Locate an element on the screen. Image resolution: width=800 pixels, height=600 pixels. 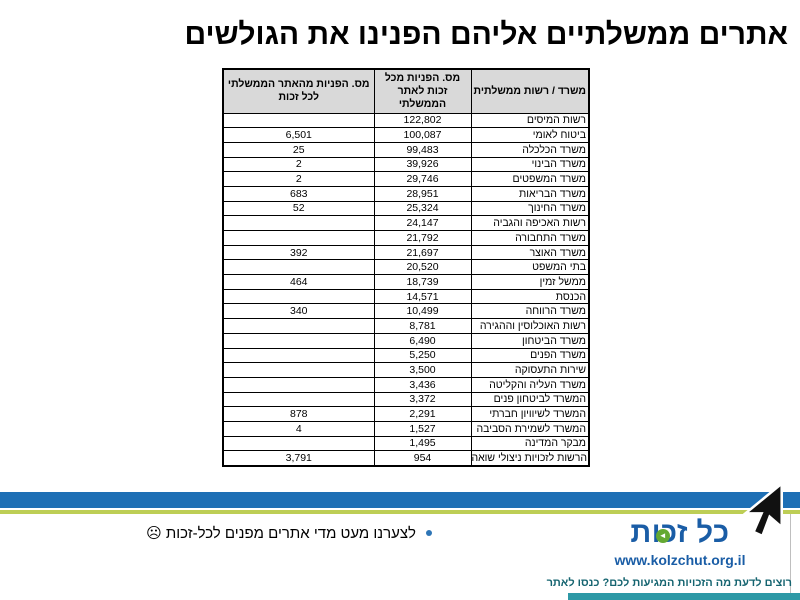
kolzchut-logo: כל זכות ◄ is located at coordinates (680, 533).